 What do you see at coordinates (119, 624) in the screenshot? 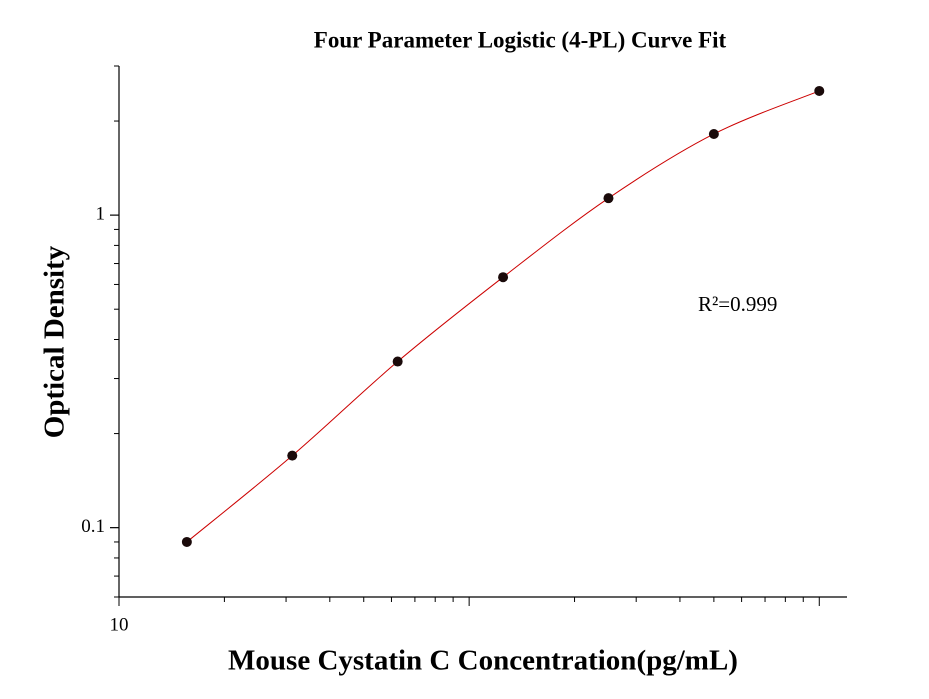
I see `x-tick-label: 10` at bounding box center [119, 624].